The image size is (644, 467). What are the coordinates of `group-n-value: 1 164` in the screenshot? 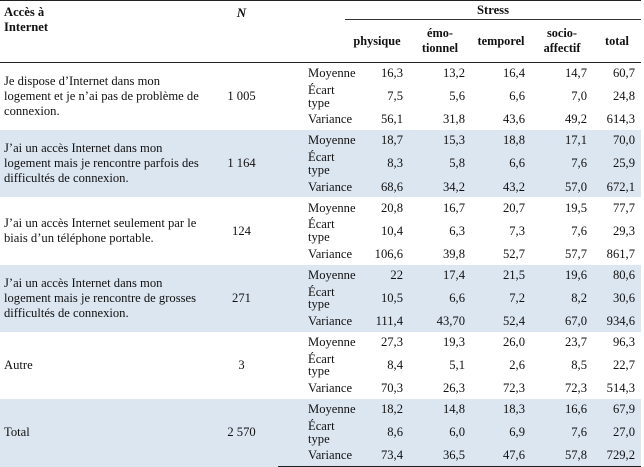 It's located at (241, 164).